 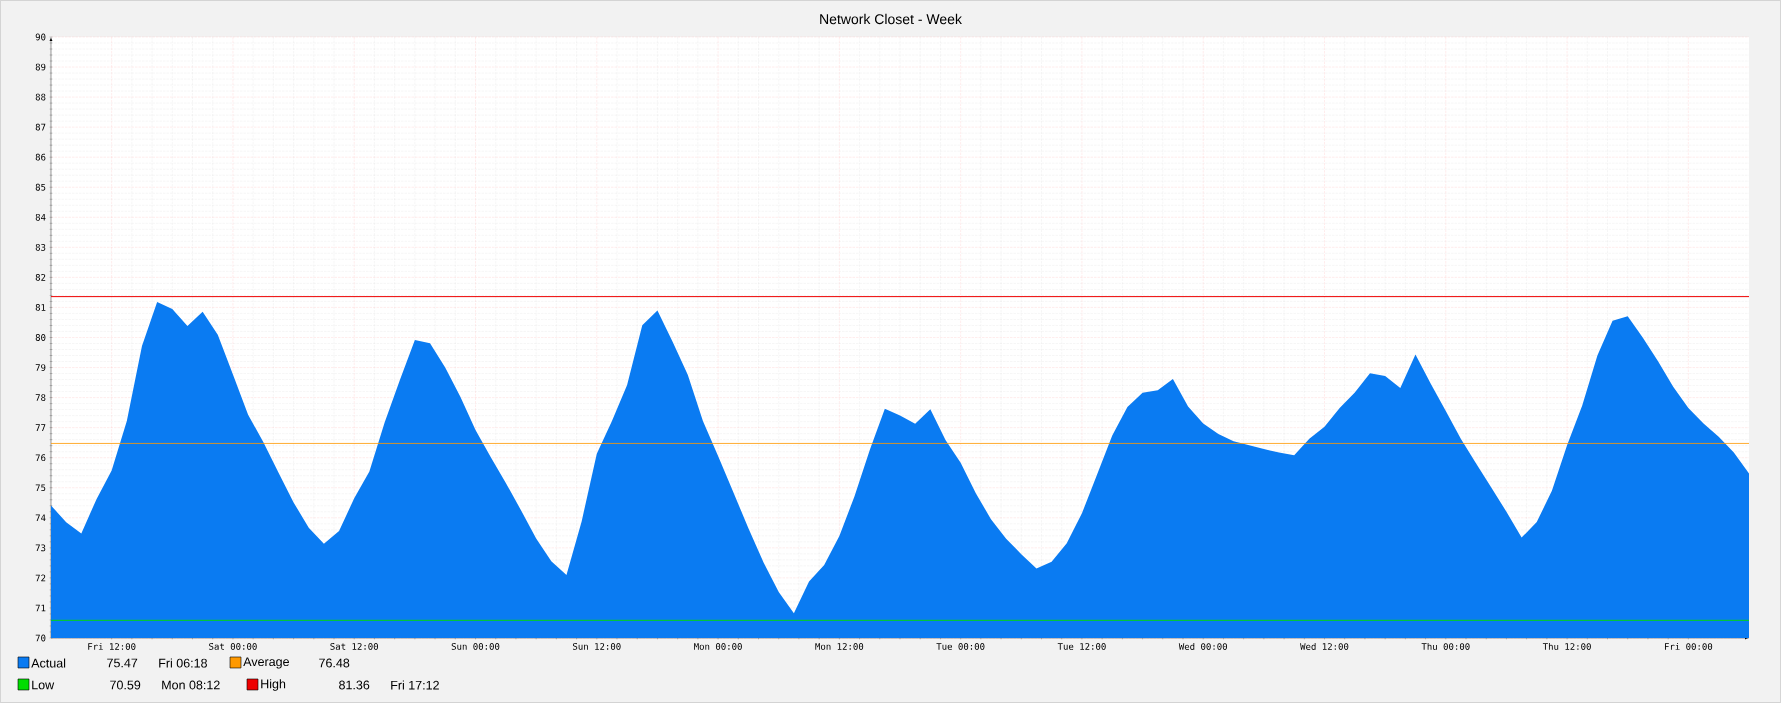 What do you see at coordinates (40, 458) in the screenshot?
I see `y-tick-label: 76` at bounding box center [40, 458].